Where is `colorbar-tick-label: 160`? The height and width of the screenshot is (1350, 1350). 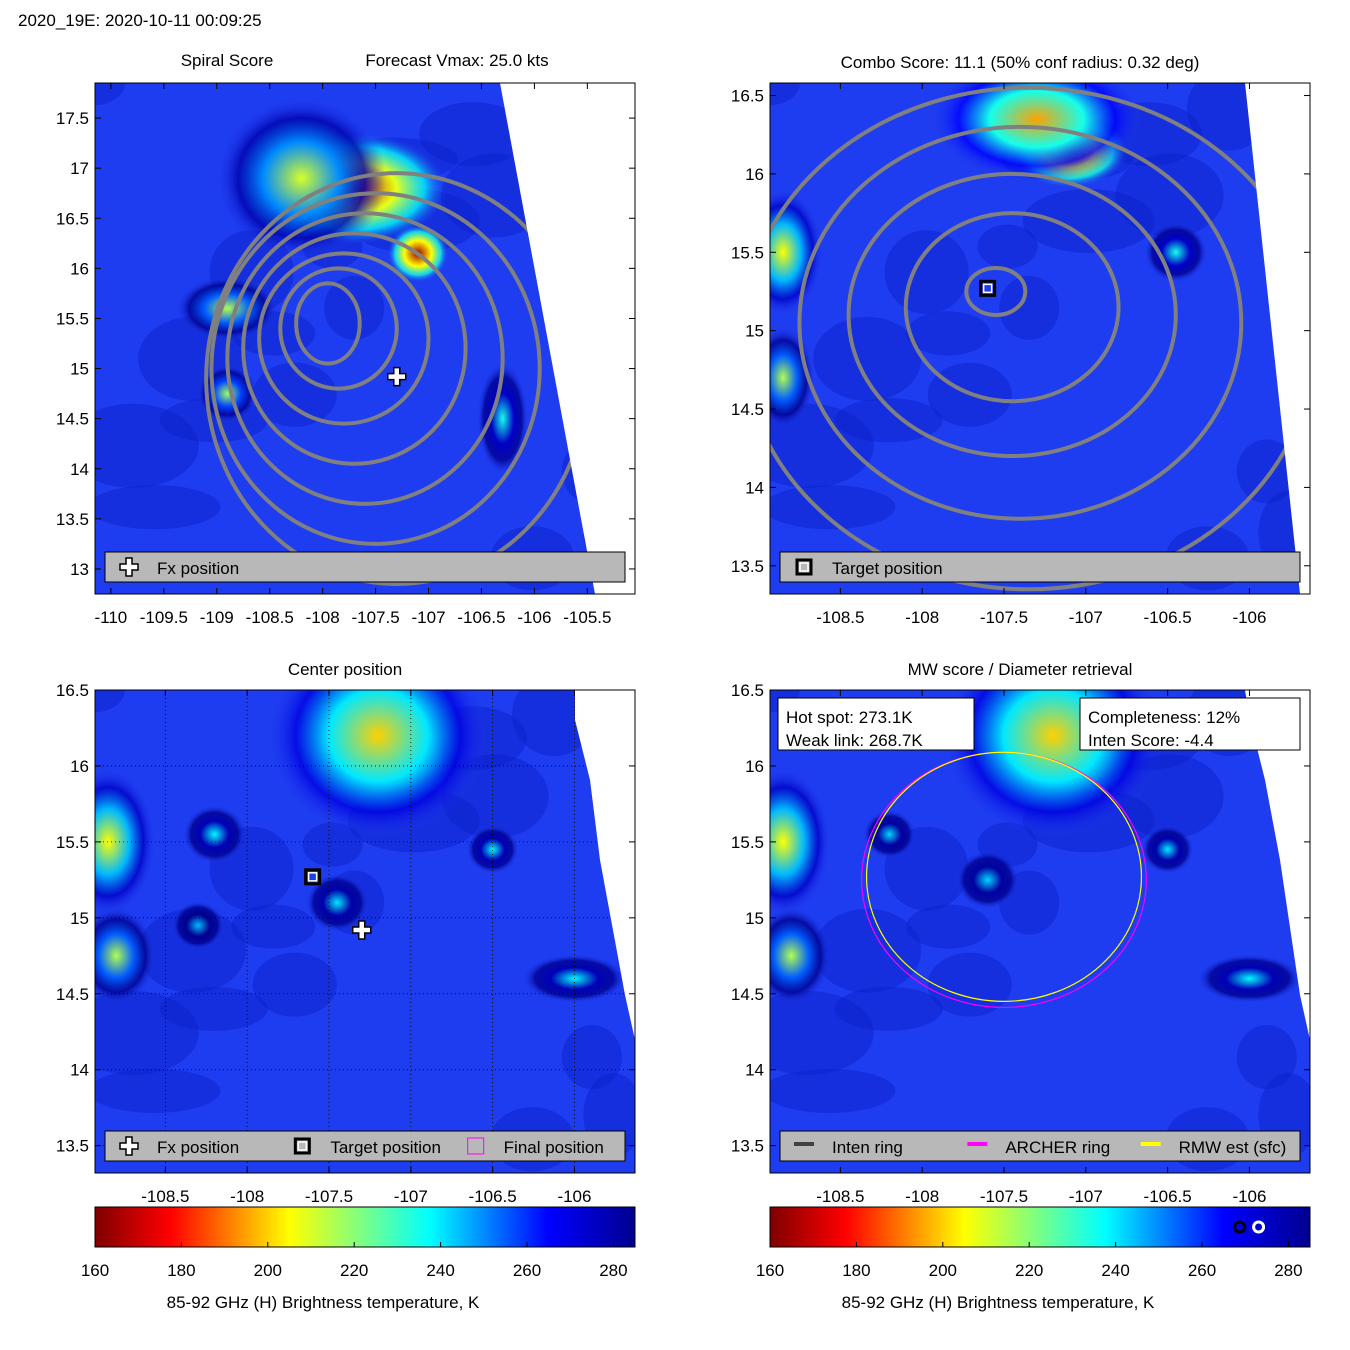 colorbar-tick-label: 160 is located at coordinates (95, 1270).